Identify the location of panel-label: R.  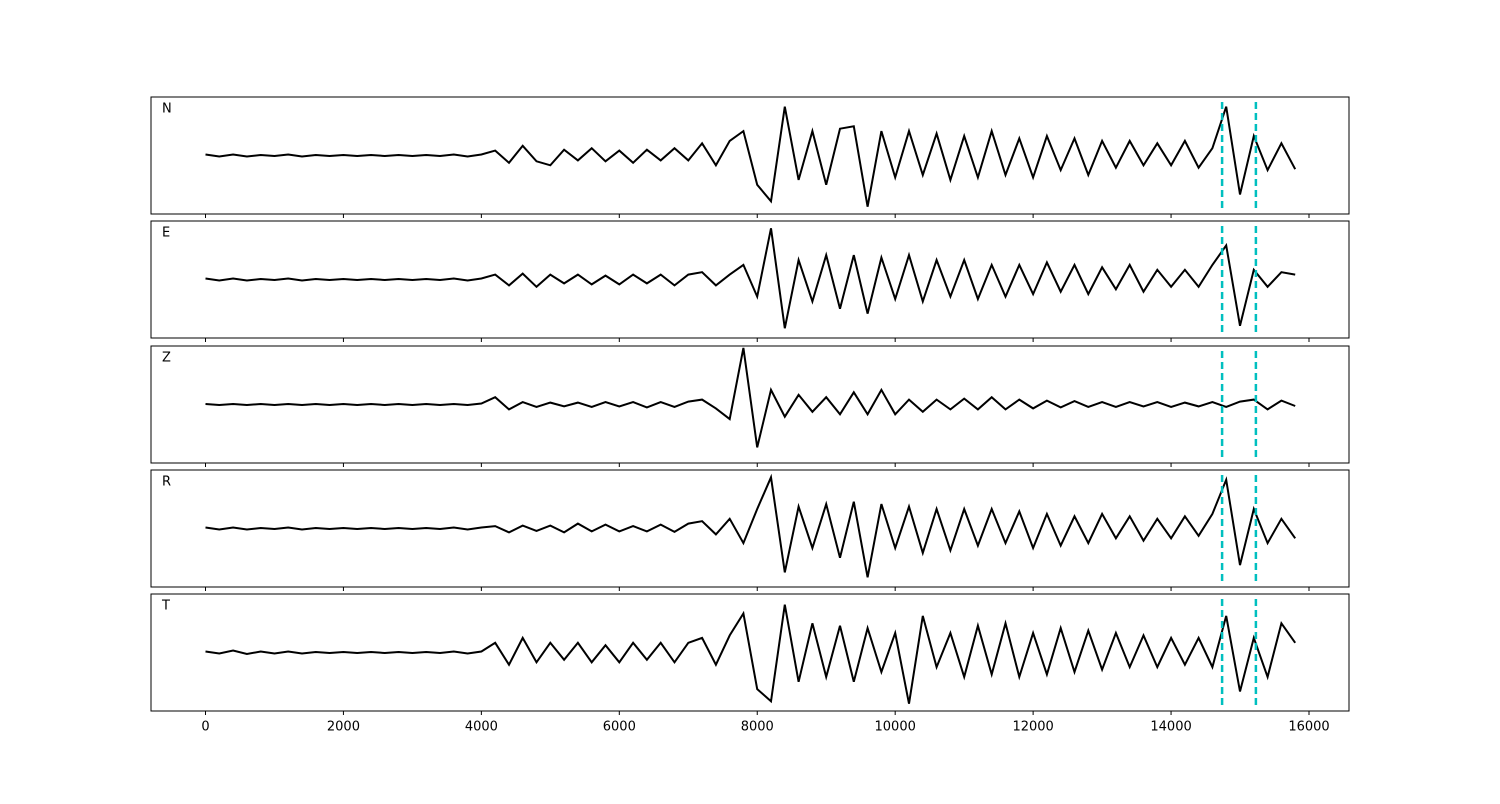
(166, 482).